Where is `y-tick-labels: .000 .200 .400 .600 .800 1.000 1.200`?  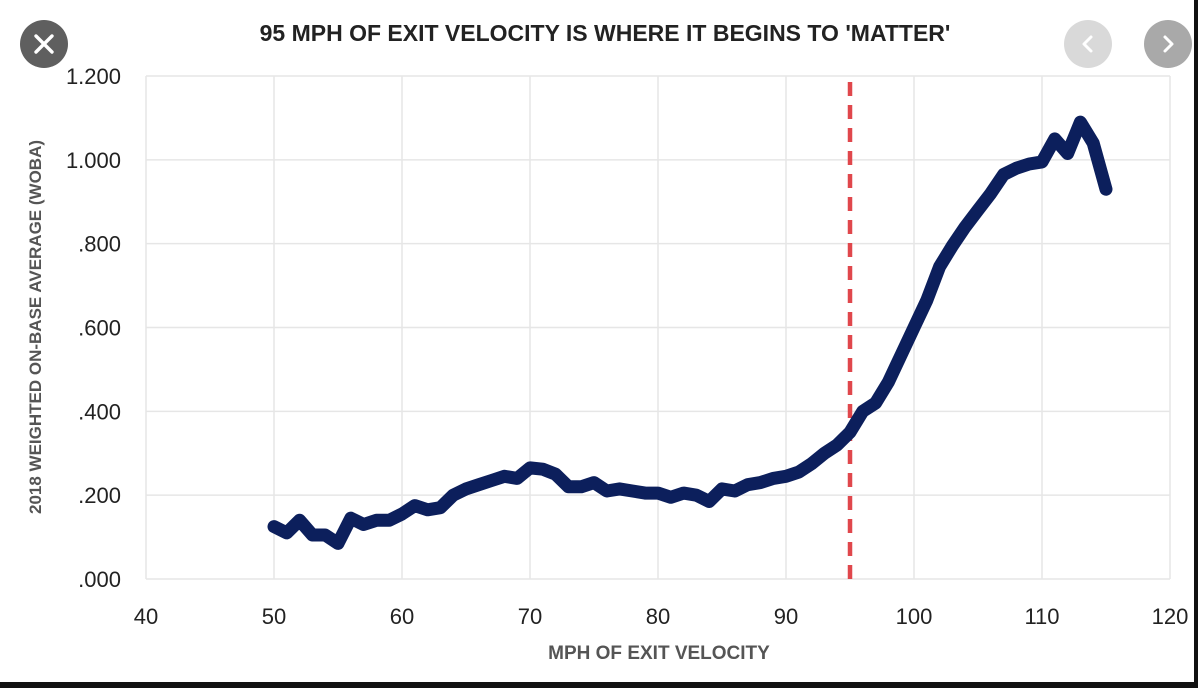 y-tick-labels: .000 .200 .400 .600 .800 1.000 1.200 is located at coordinates (93, 328).